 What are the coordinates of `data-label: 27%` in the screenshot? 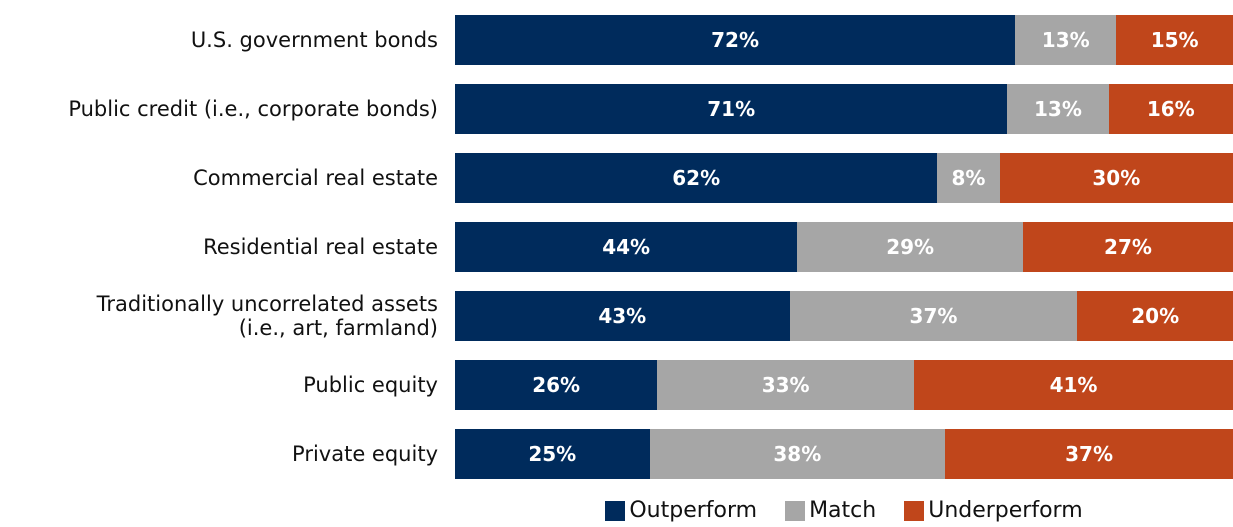 It's located at (1128, 247).